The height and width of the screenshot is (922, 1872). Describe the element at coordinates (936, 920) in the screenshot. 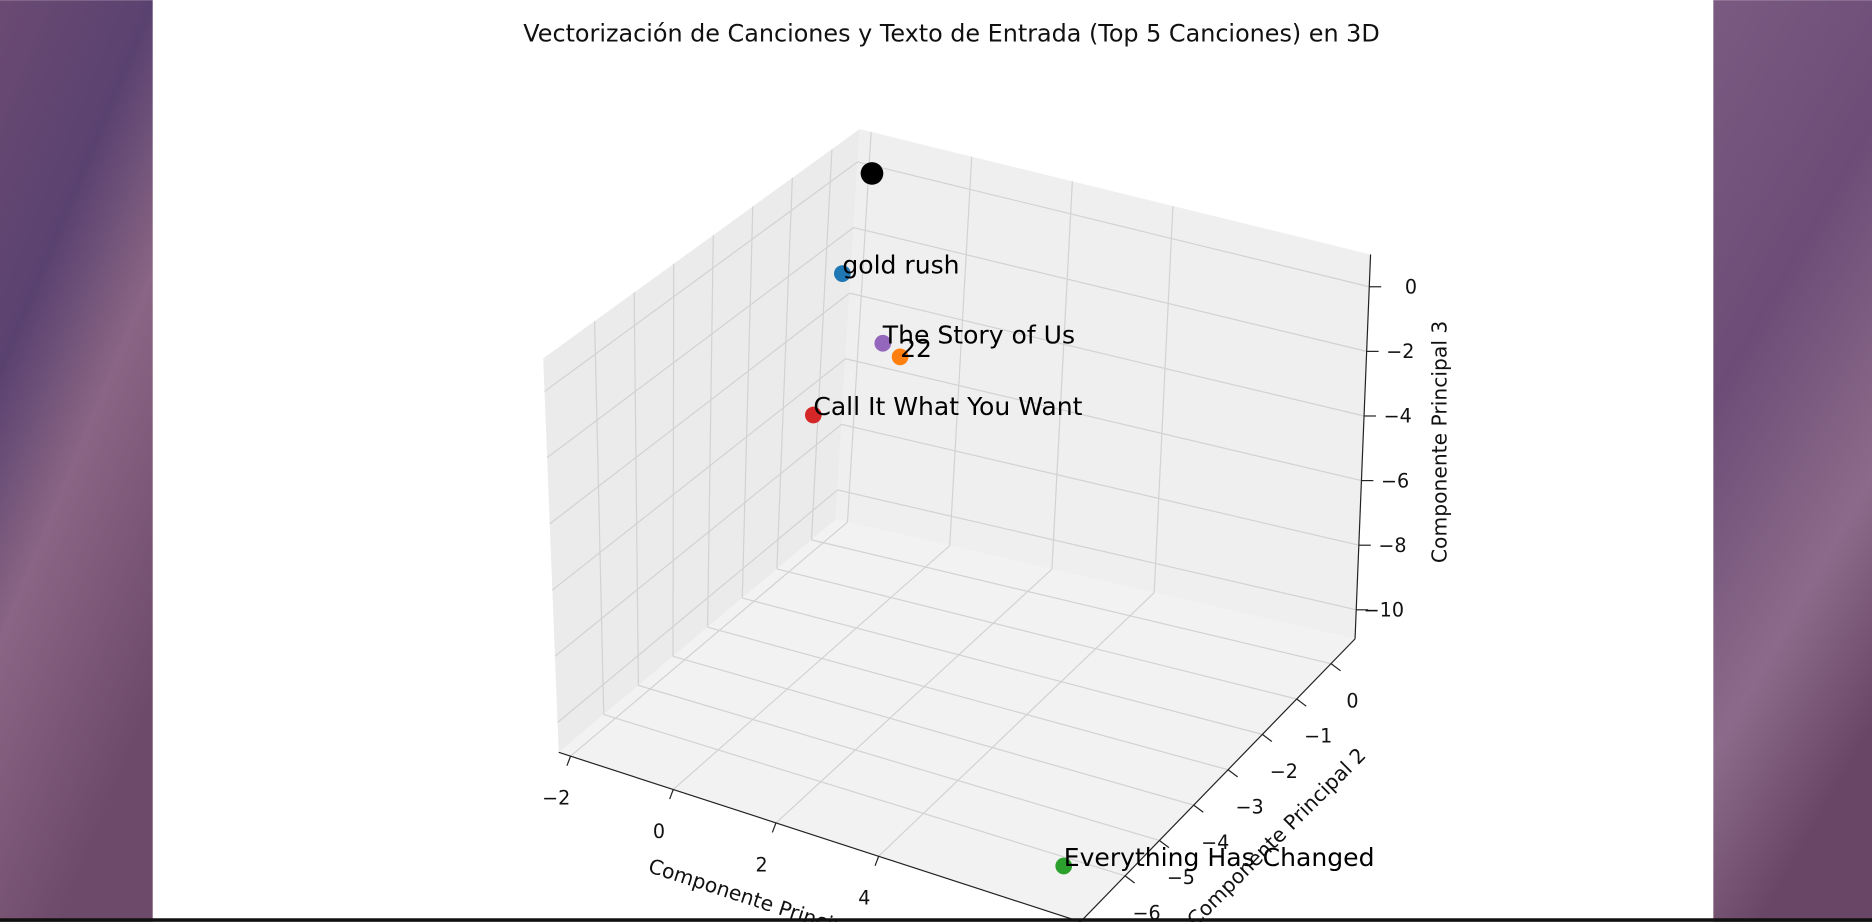

I see `bottom-edge` at that location.